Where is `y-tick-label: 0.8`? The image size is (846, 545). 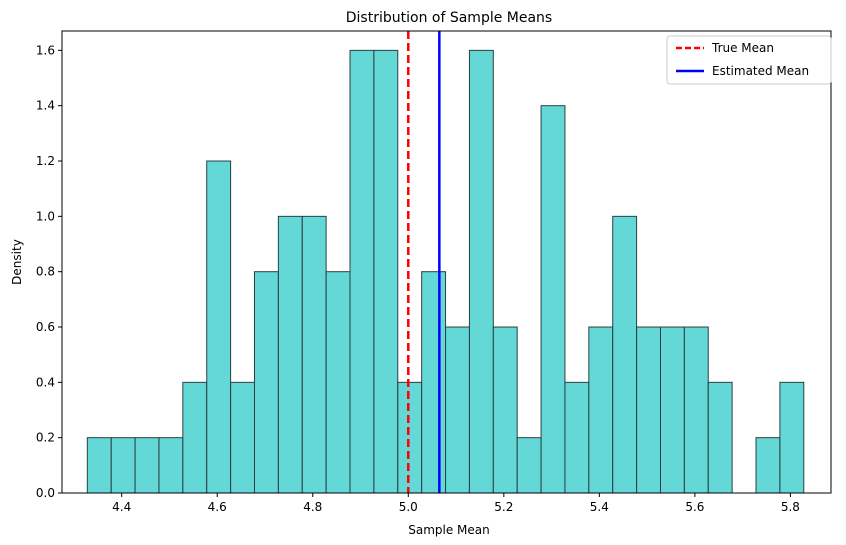 y-tick-label: 0.8 is located at coordinates (45, 272).